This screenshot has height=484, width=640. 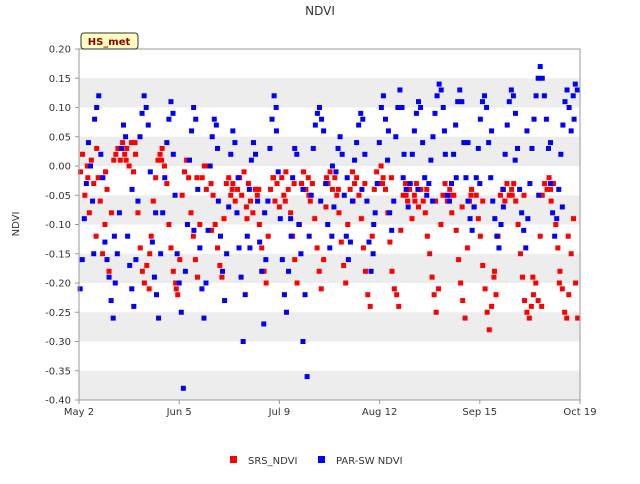 What do you see at coordinates (58, 284) in the screenshot?
I see `y-tick-label: -0.20` at bounding box center [58, 284].